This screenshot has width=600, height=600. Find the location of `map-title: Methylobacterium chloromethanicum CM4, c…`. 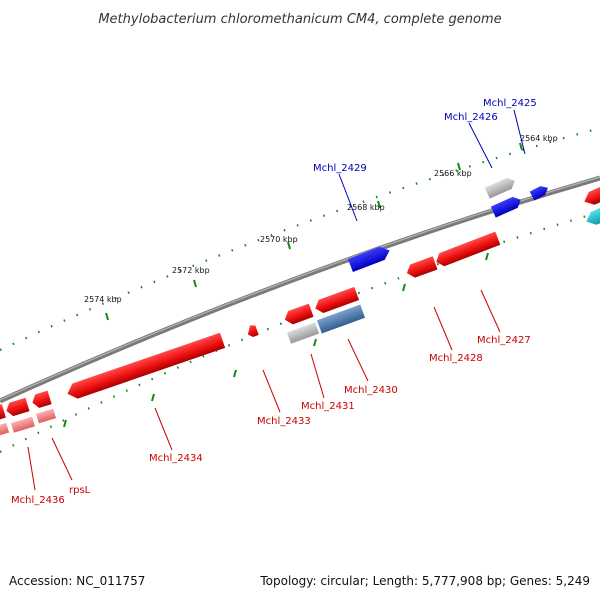

map-title: Methylobacterium chloromethanicum CM4, c… is located at coordinates (299, 19).